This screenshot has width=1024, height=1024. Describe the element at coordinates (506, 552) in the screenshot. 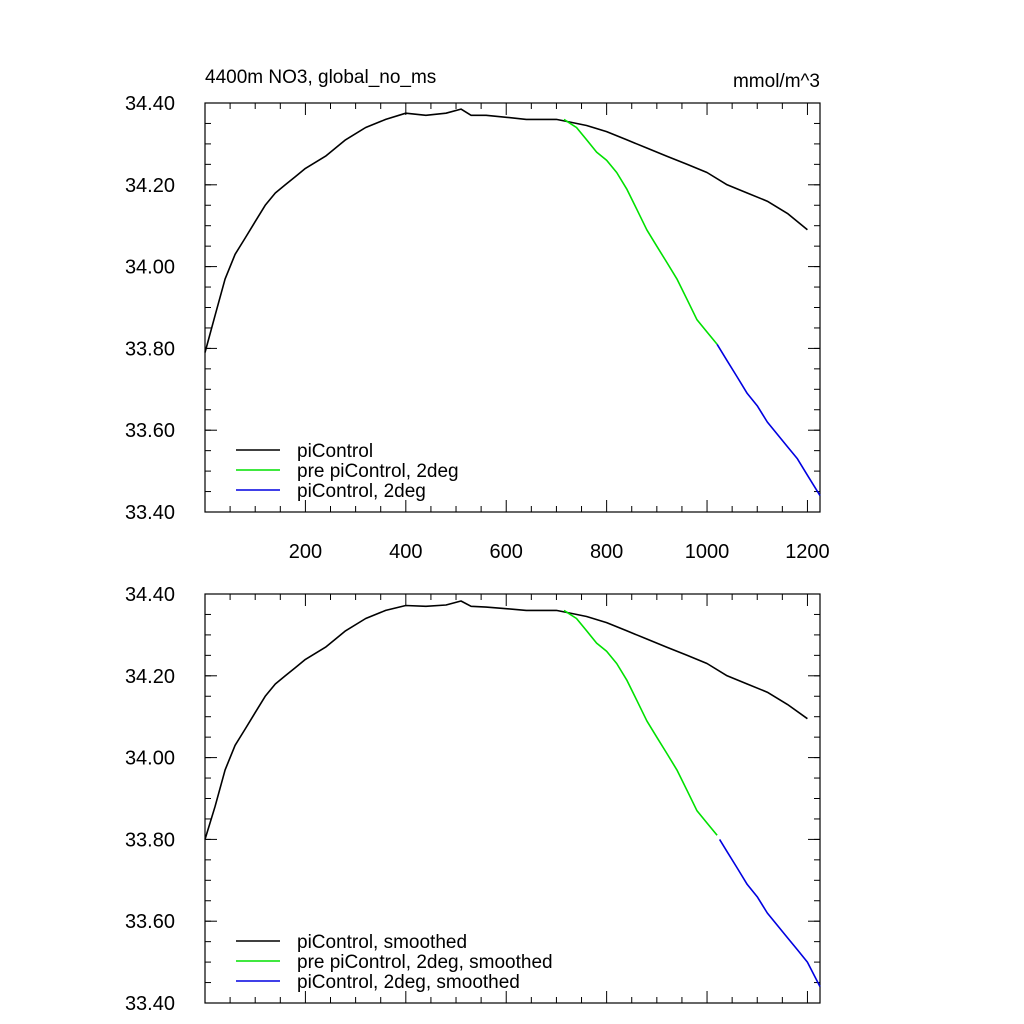

I see `x-tick-label: 600` at that location.